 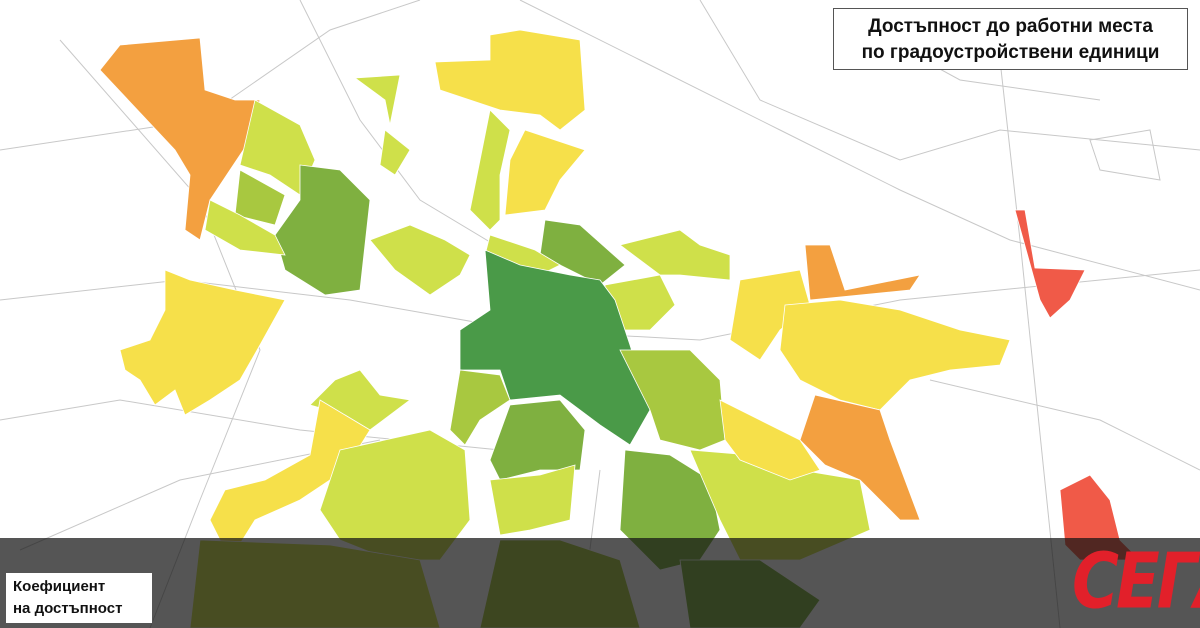 I want to click on legend-title-line: Коефициент, so click(x=59, y=586).